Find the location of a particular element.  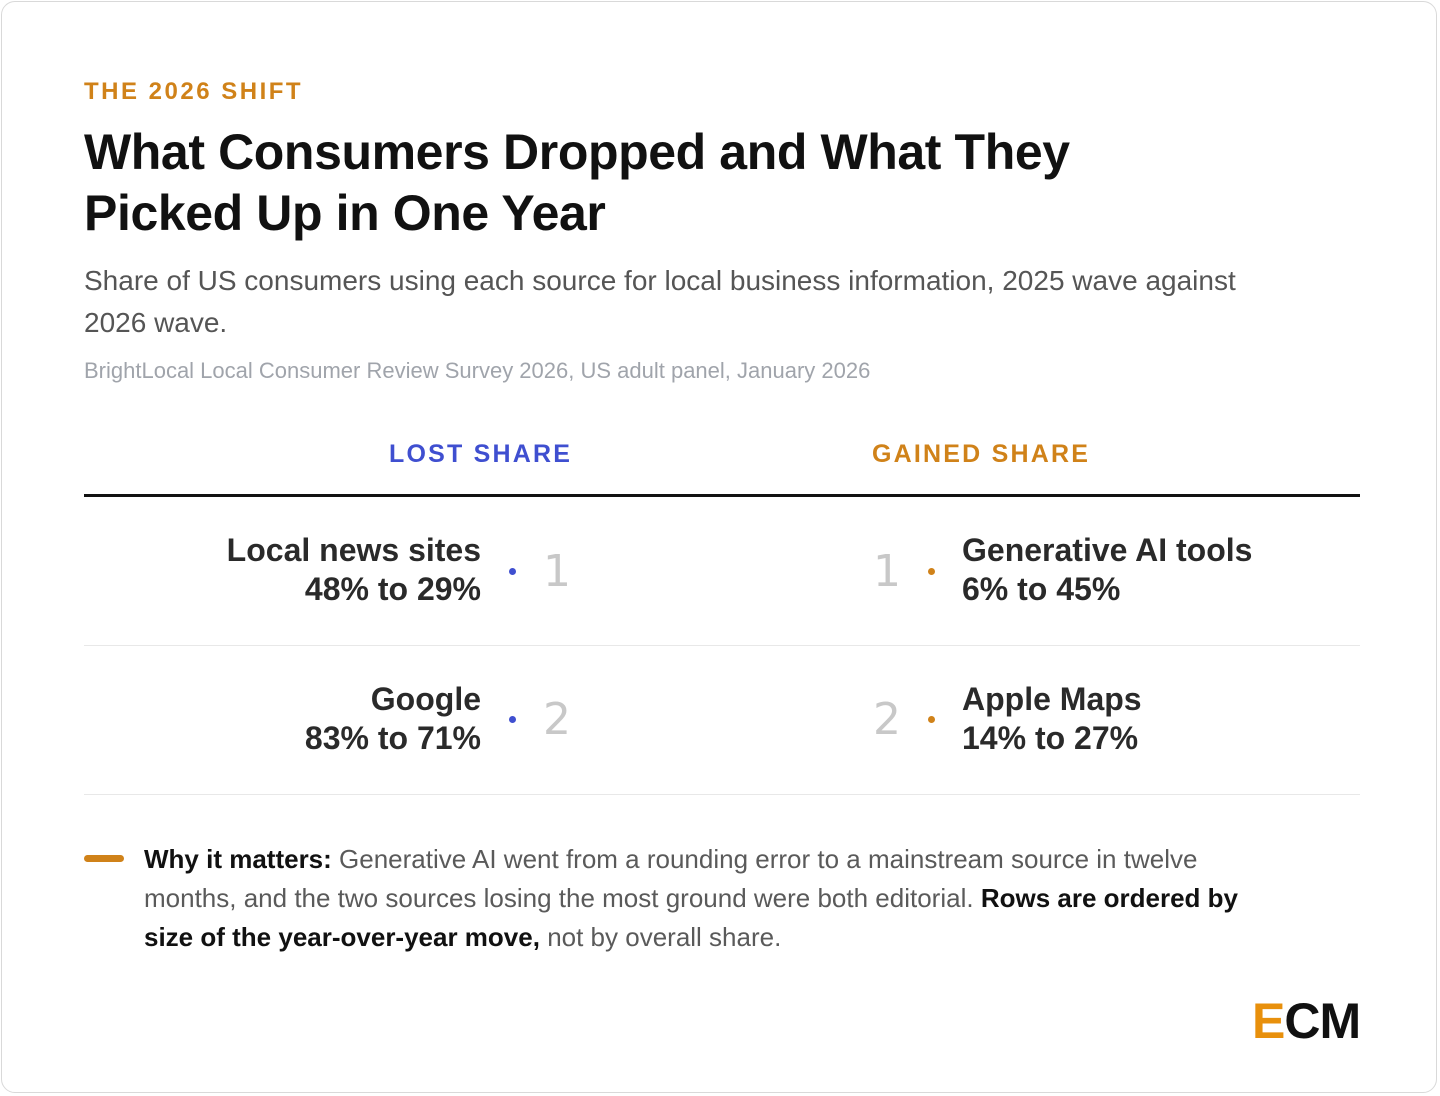

lost-item-1-dot is located at coordinates (512, 571).